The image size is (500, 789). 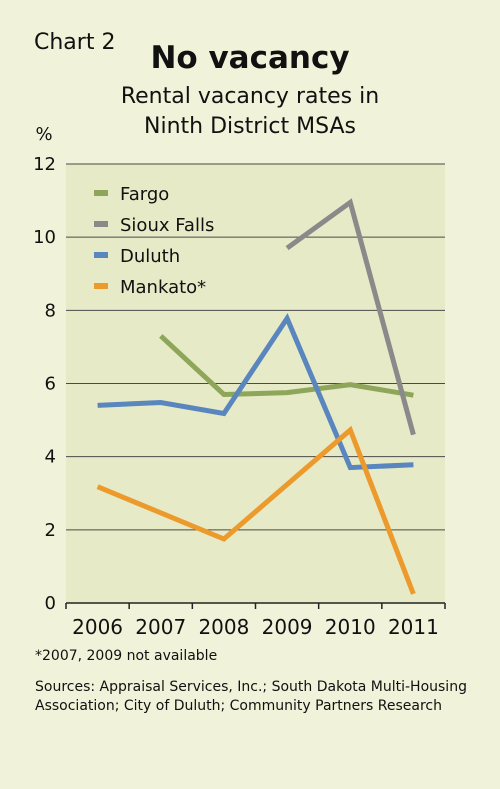 I want to click on y-tick-label: 6, so click(x=50, y=384).